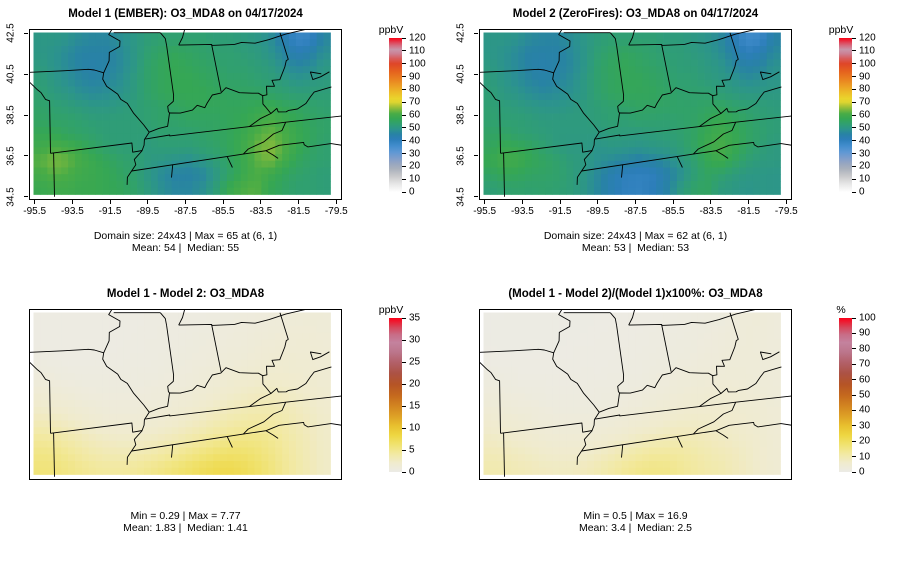  What do you see at coordinates (415, 362) in the screenshot?
I see `colorbar-tick-label: 25` at bounding box center [415, 362].